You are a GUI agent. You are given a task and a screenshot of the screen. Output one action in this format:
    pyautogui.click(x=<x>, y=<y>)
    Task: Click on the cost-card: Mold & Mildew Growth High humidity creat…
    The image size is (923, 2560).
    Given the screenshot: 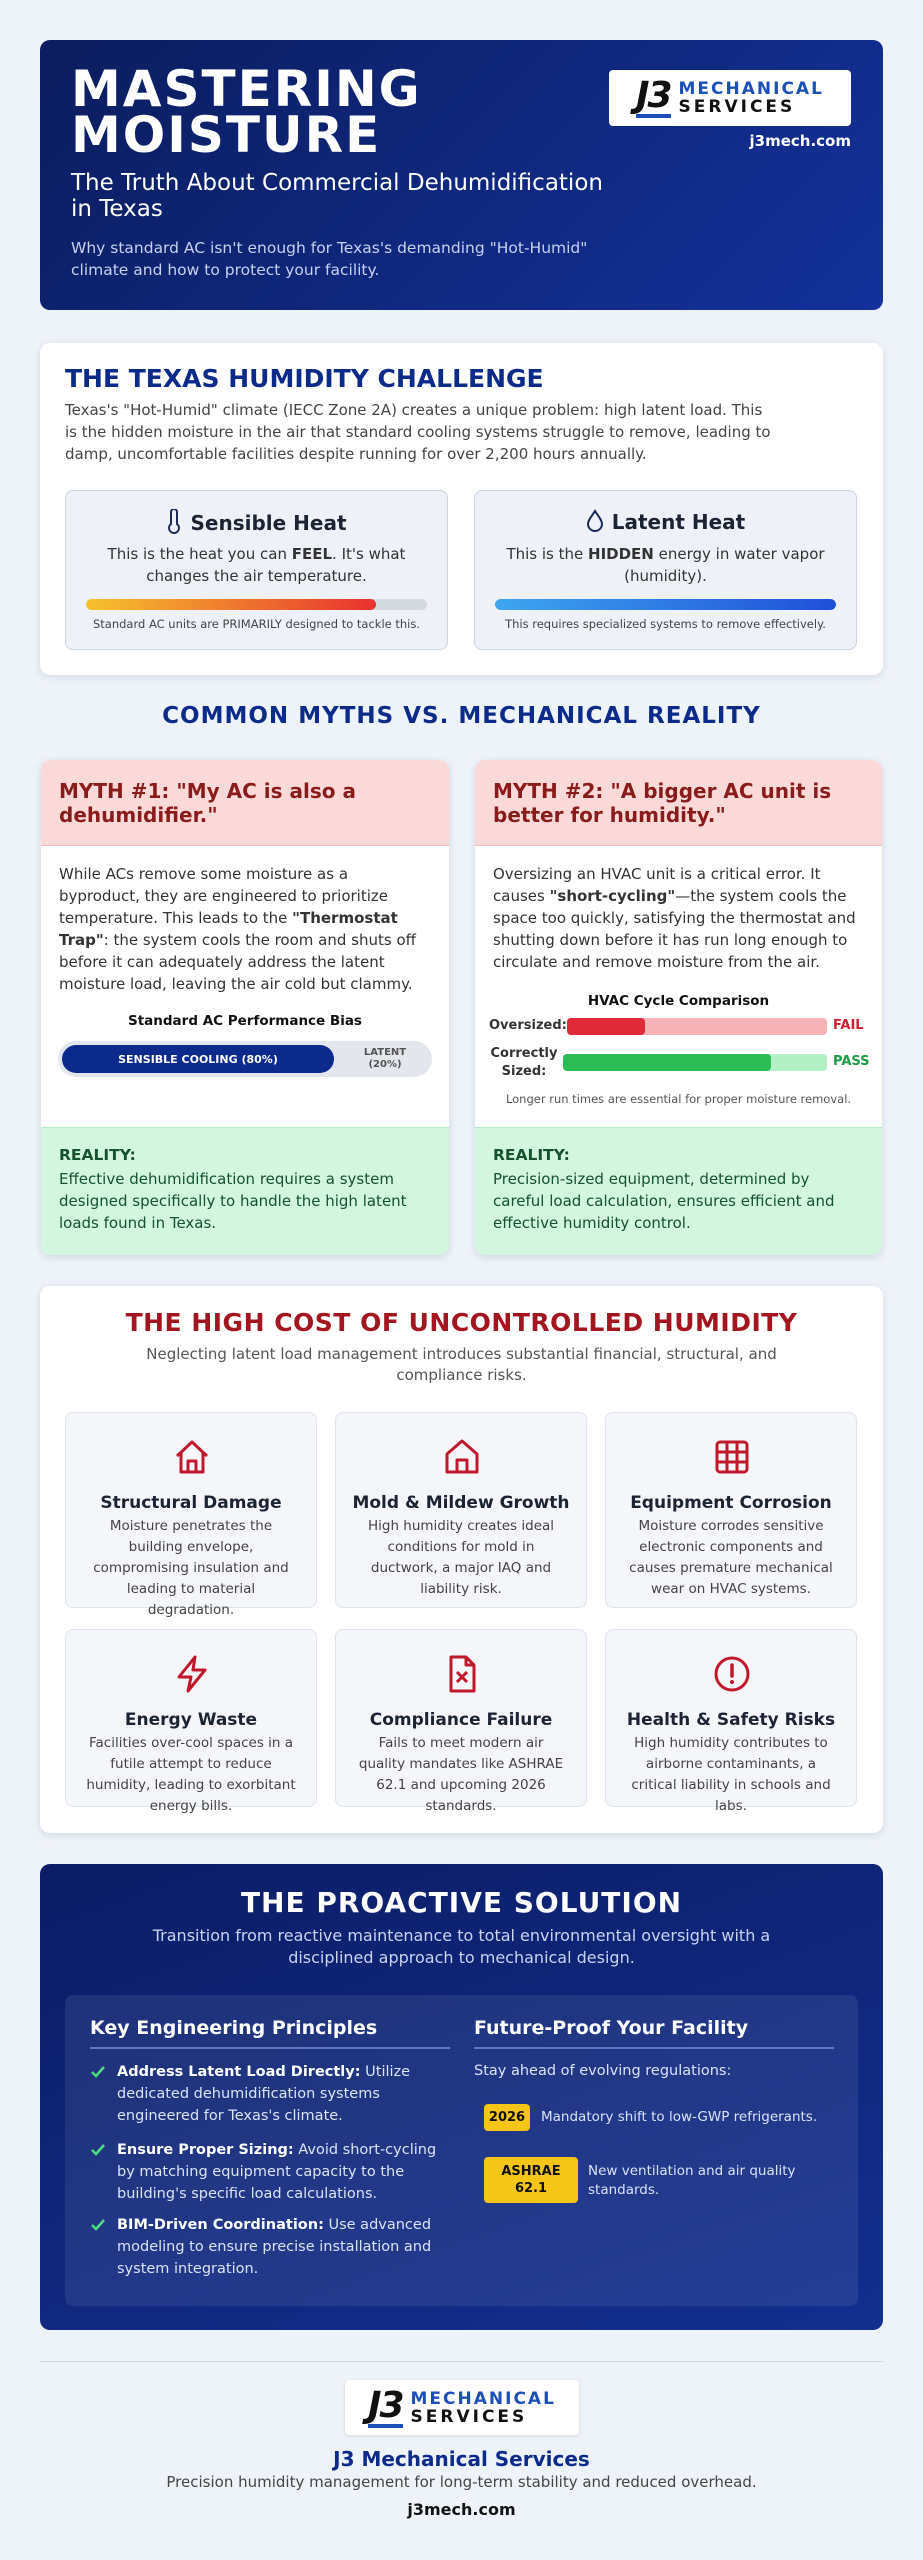 What is the action you would take?
    pyautogui.click(x=461, y=1510)
    